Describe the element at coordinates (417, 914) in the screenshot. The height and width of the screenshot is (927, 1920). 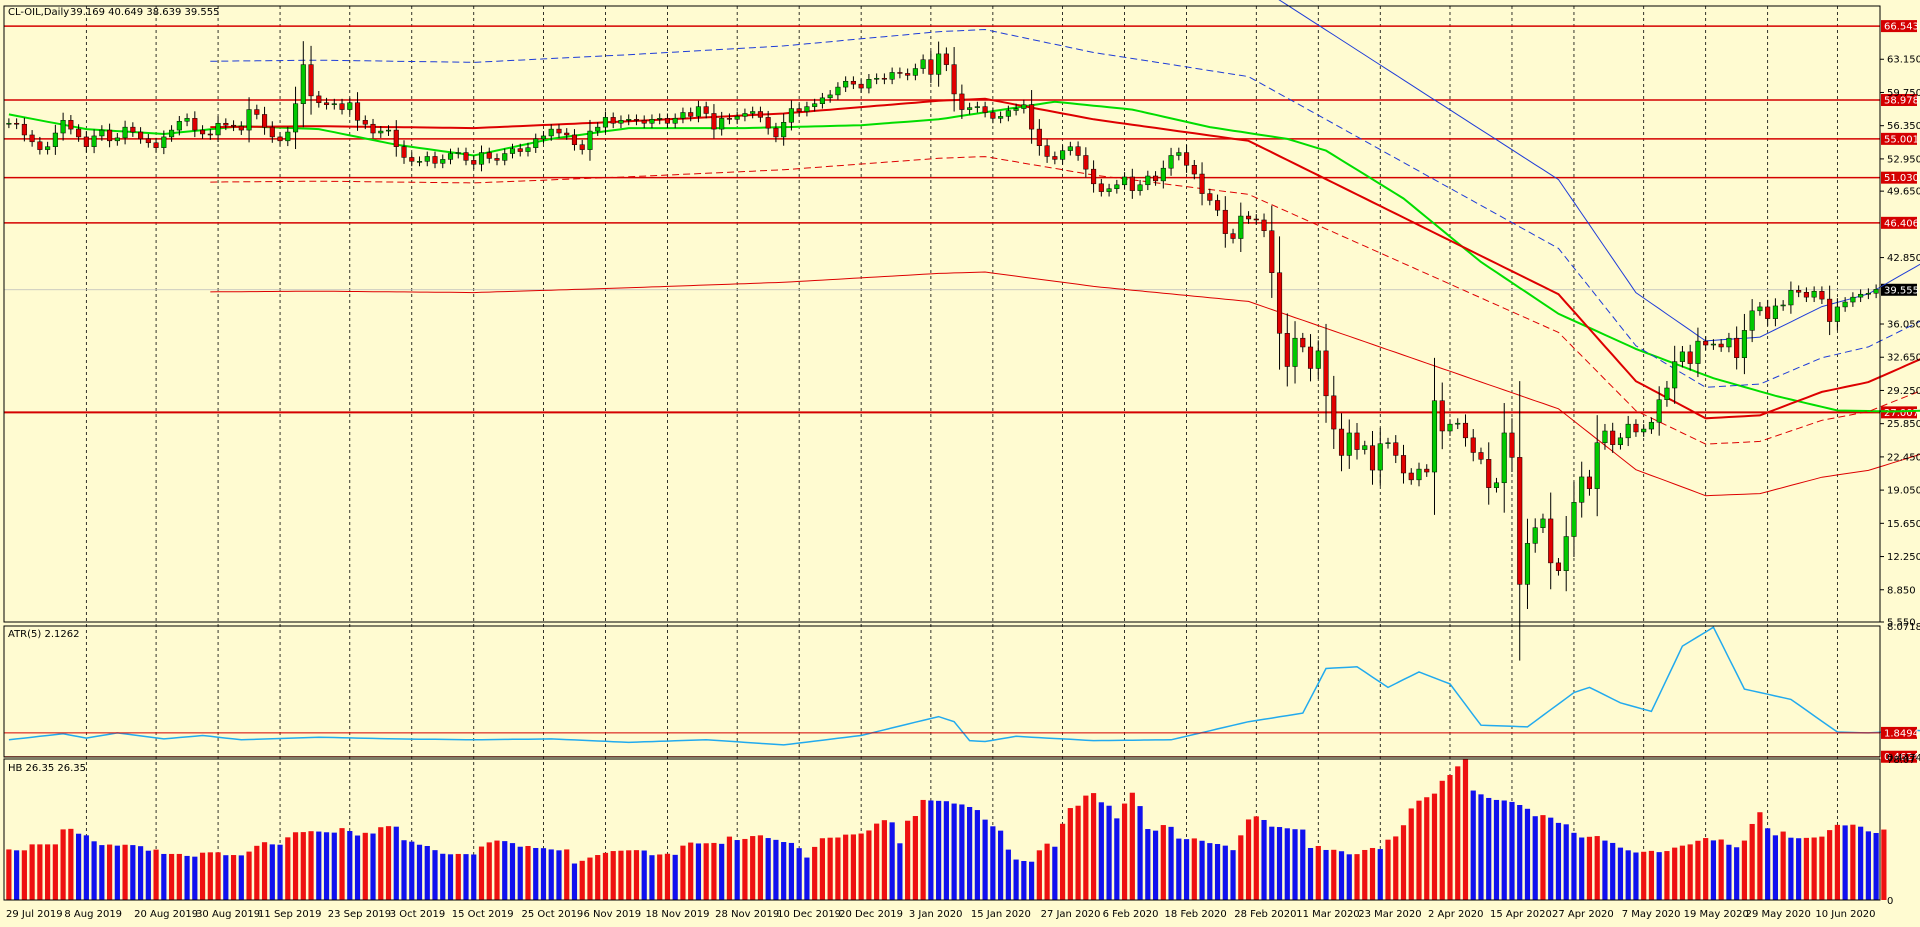
I see `x-tick-label: 3 Oct 2019` at that location.